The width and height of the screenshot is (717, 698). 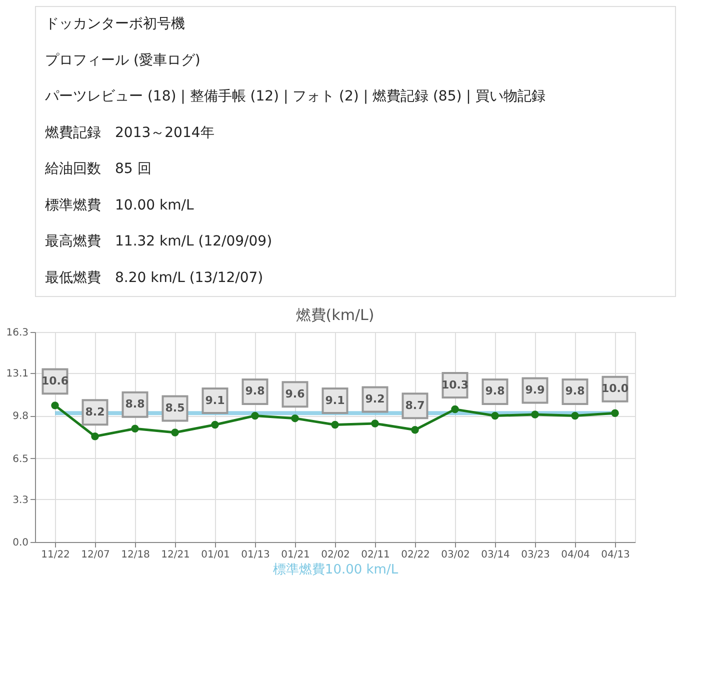 What do you see at coordinates (135, 404) in the screenshot?
I see `text: 8.8` at bounding box center [135, 404].